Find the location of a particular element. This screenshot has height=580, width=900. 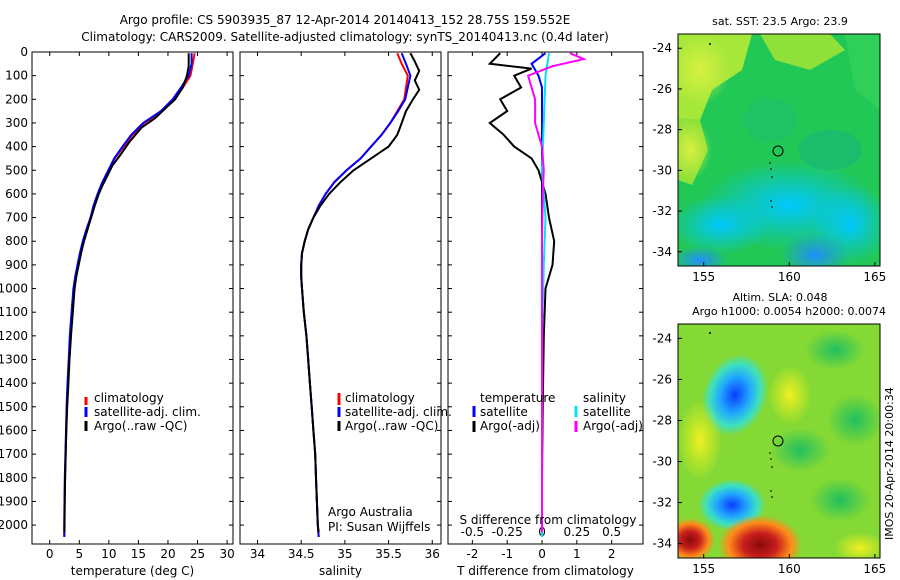

x-tick-label: -2 is located at coordinates (472, 554).